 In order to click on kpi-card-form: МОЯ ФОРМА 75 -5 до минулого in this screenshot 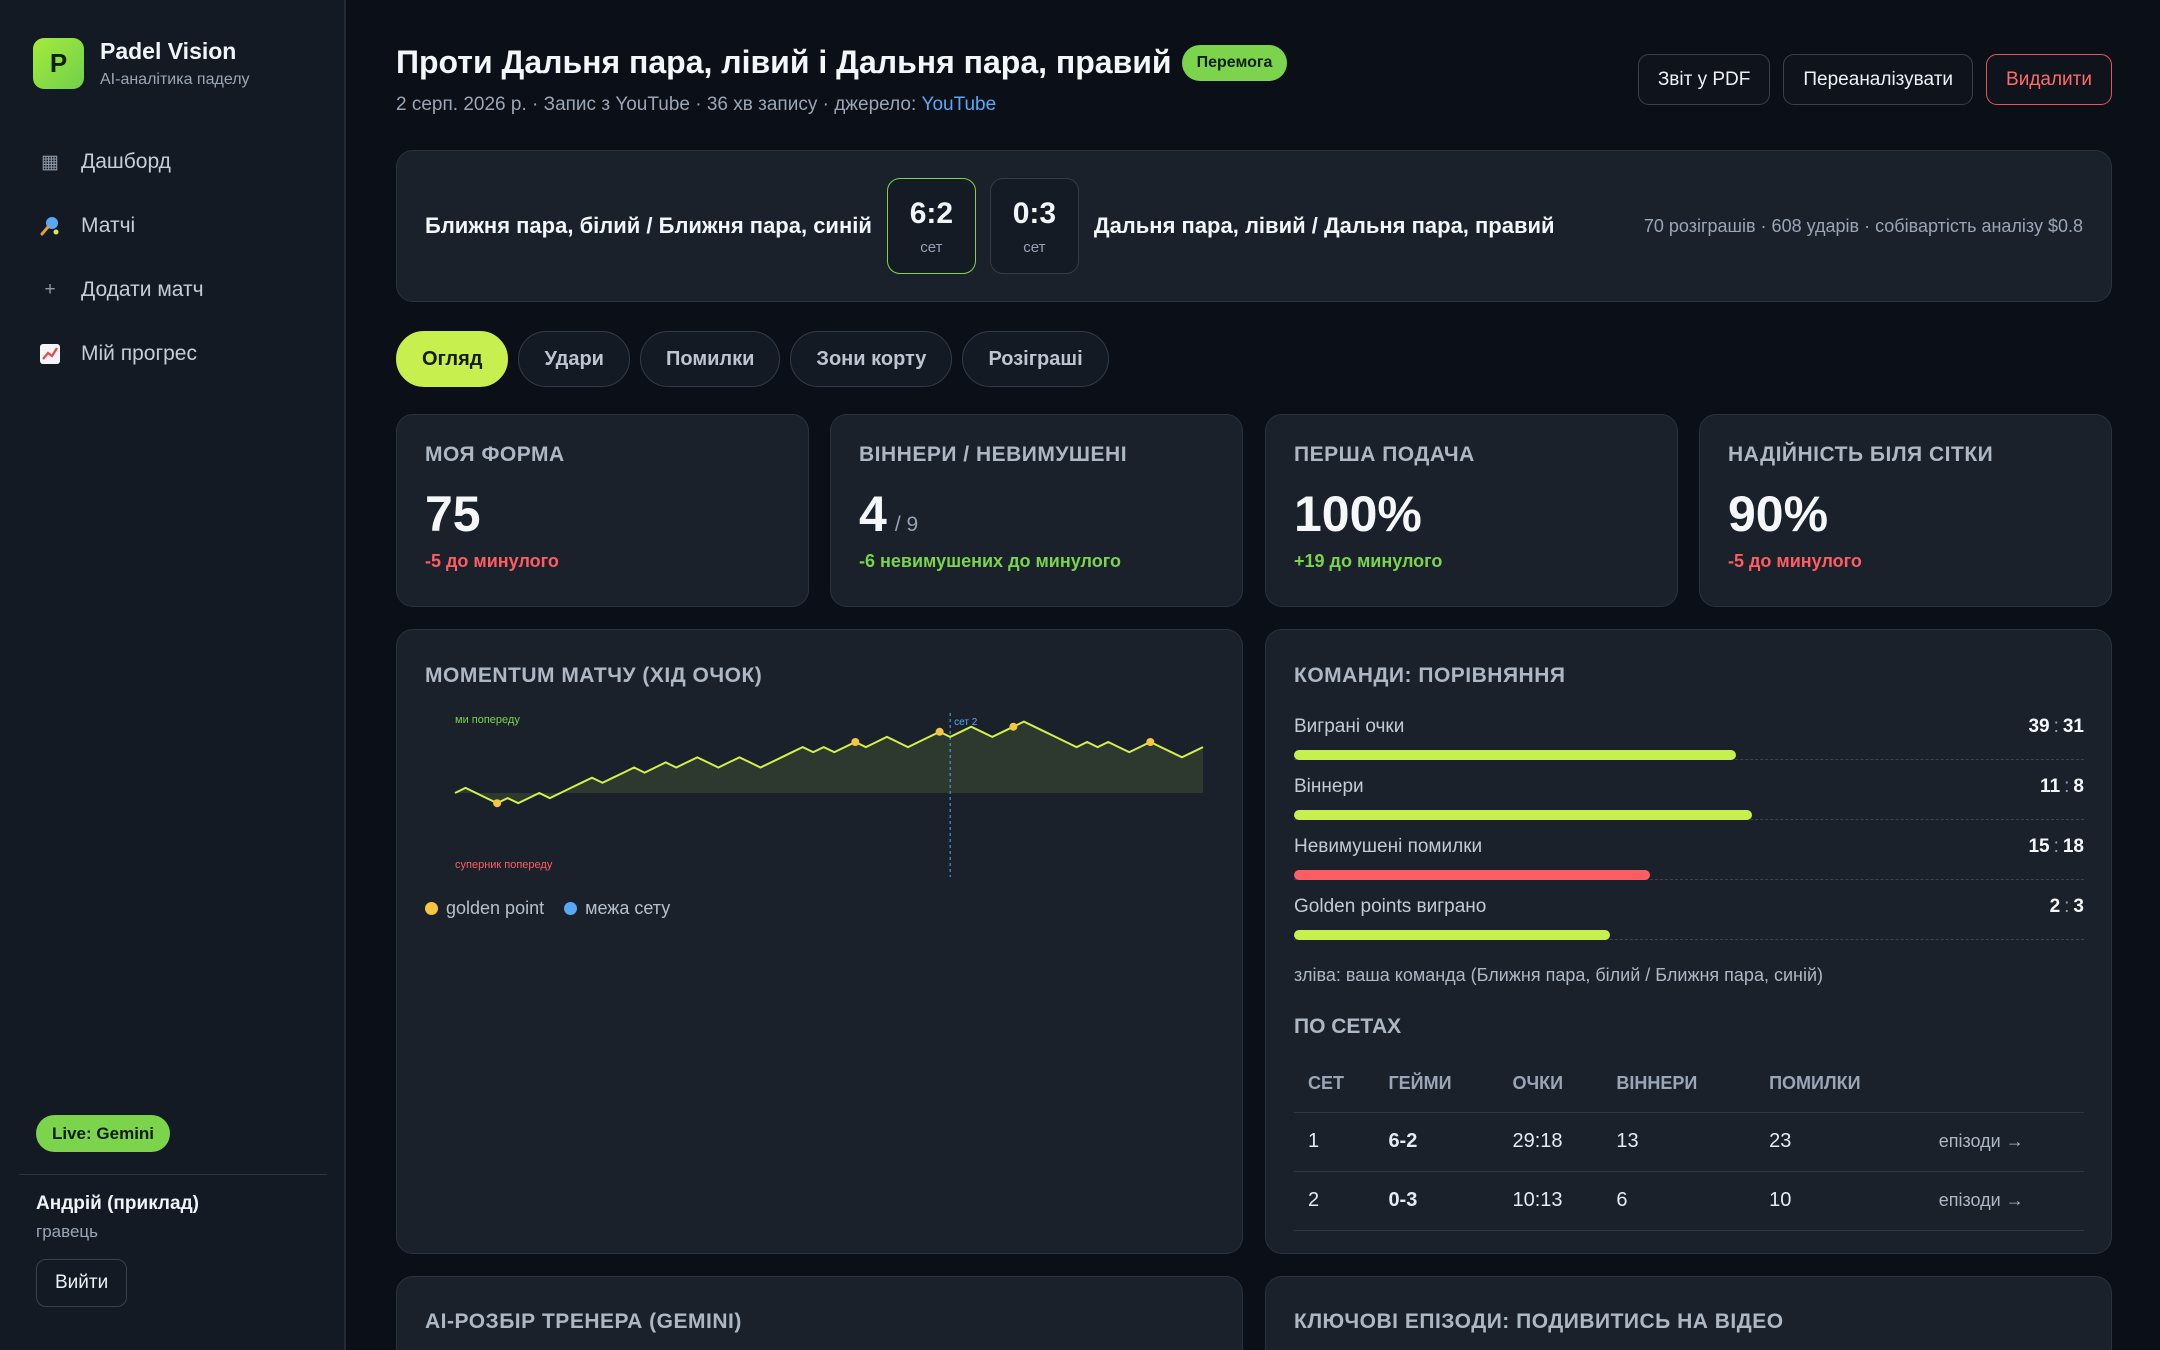, I will do `click(602, 510)`.